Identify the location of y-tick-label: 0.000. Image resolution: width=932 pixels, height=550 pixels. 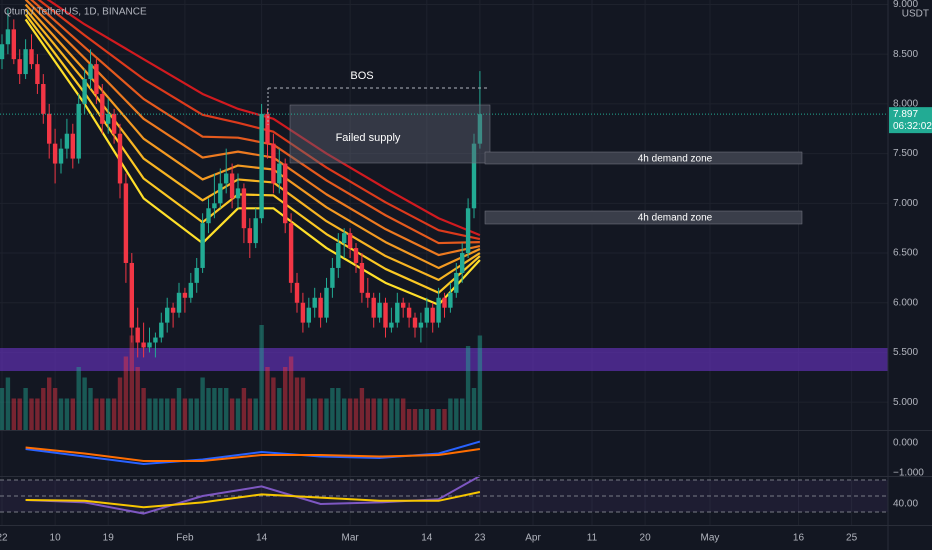
(905, 443).